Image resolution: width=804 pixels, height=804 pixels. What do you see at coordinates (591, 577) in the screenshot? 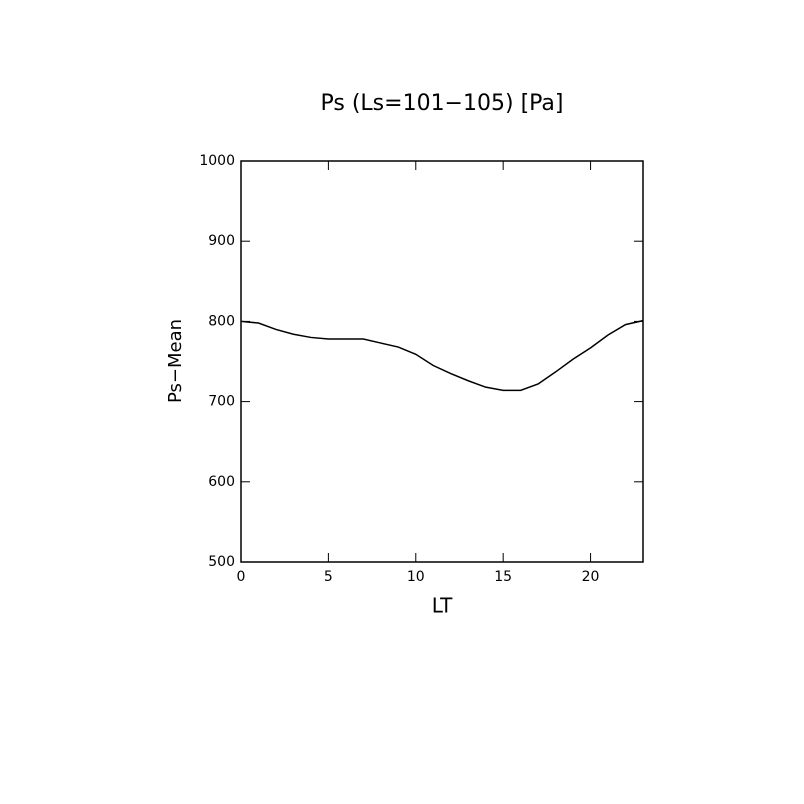
I see `x-tick-label: 20` at bounding box center [591, 577].